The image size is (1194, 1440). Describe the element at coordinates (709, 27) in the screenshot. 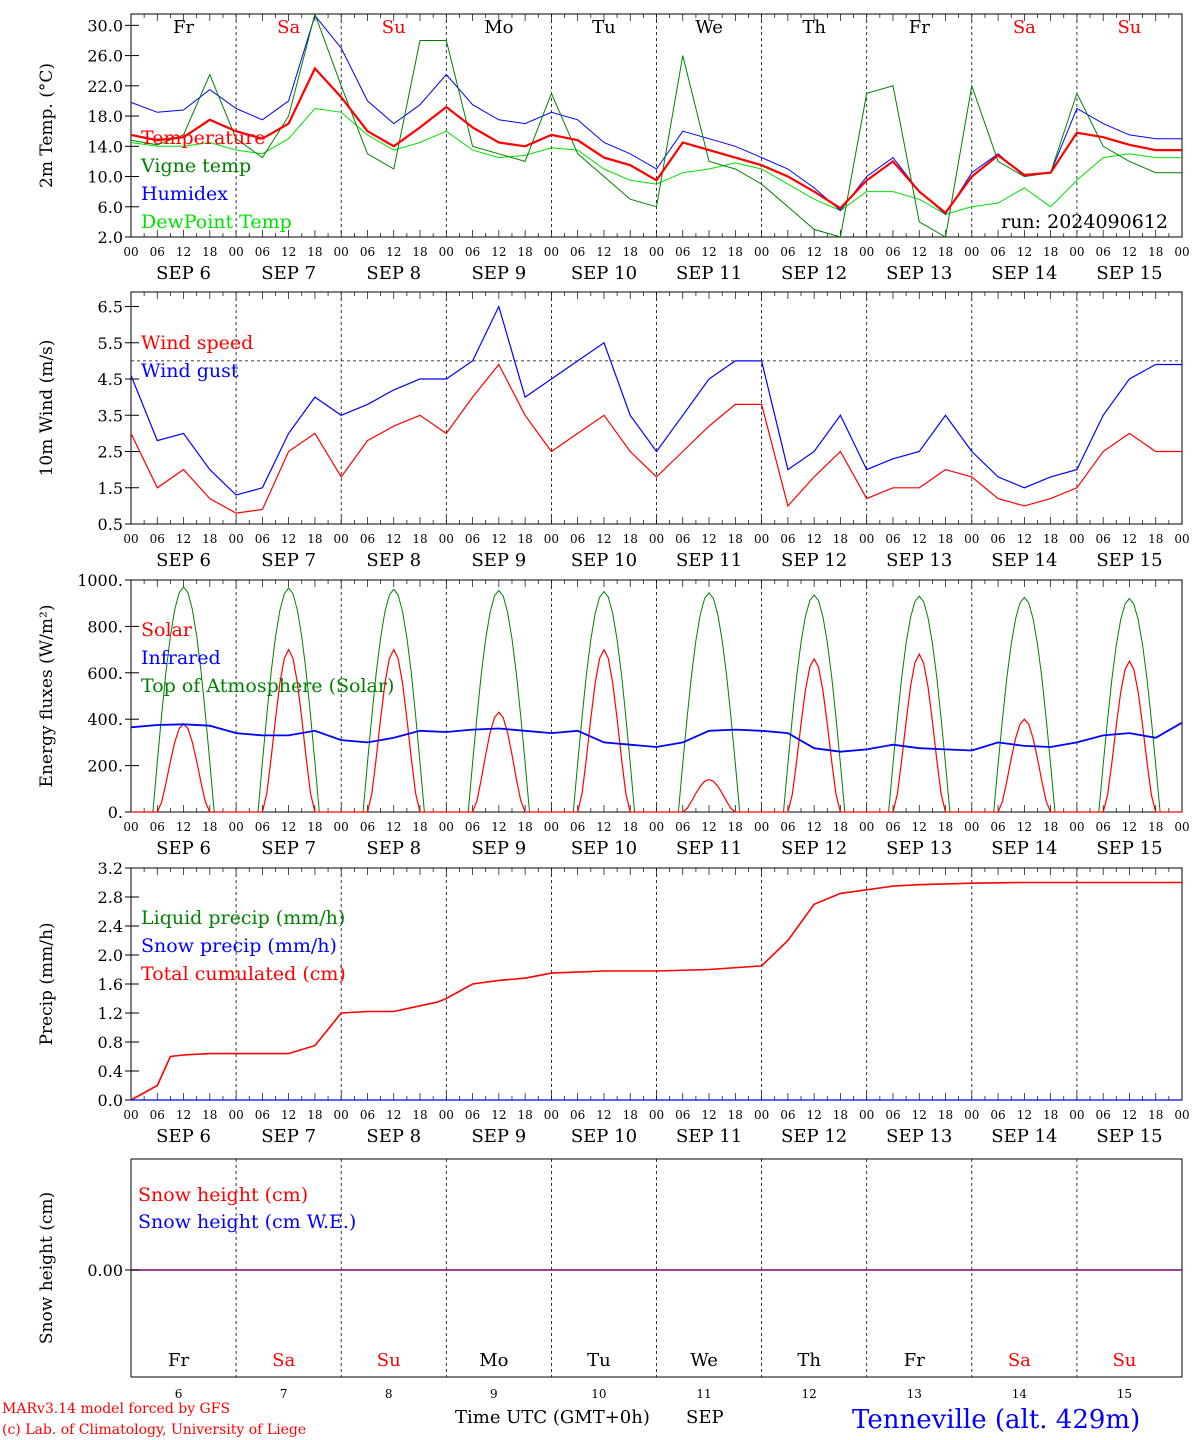

I see `weekday-label: We` at that location.